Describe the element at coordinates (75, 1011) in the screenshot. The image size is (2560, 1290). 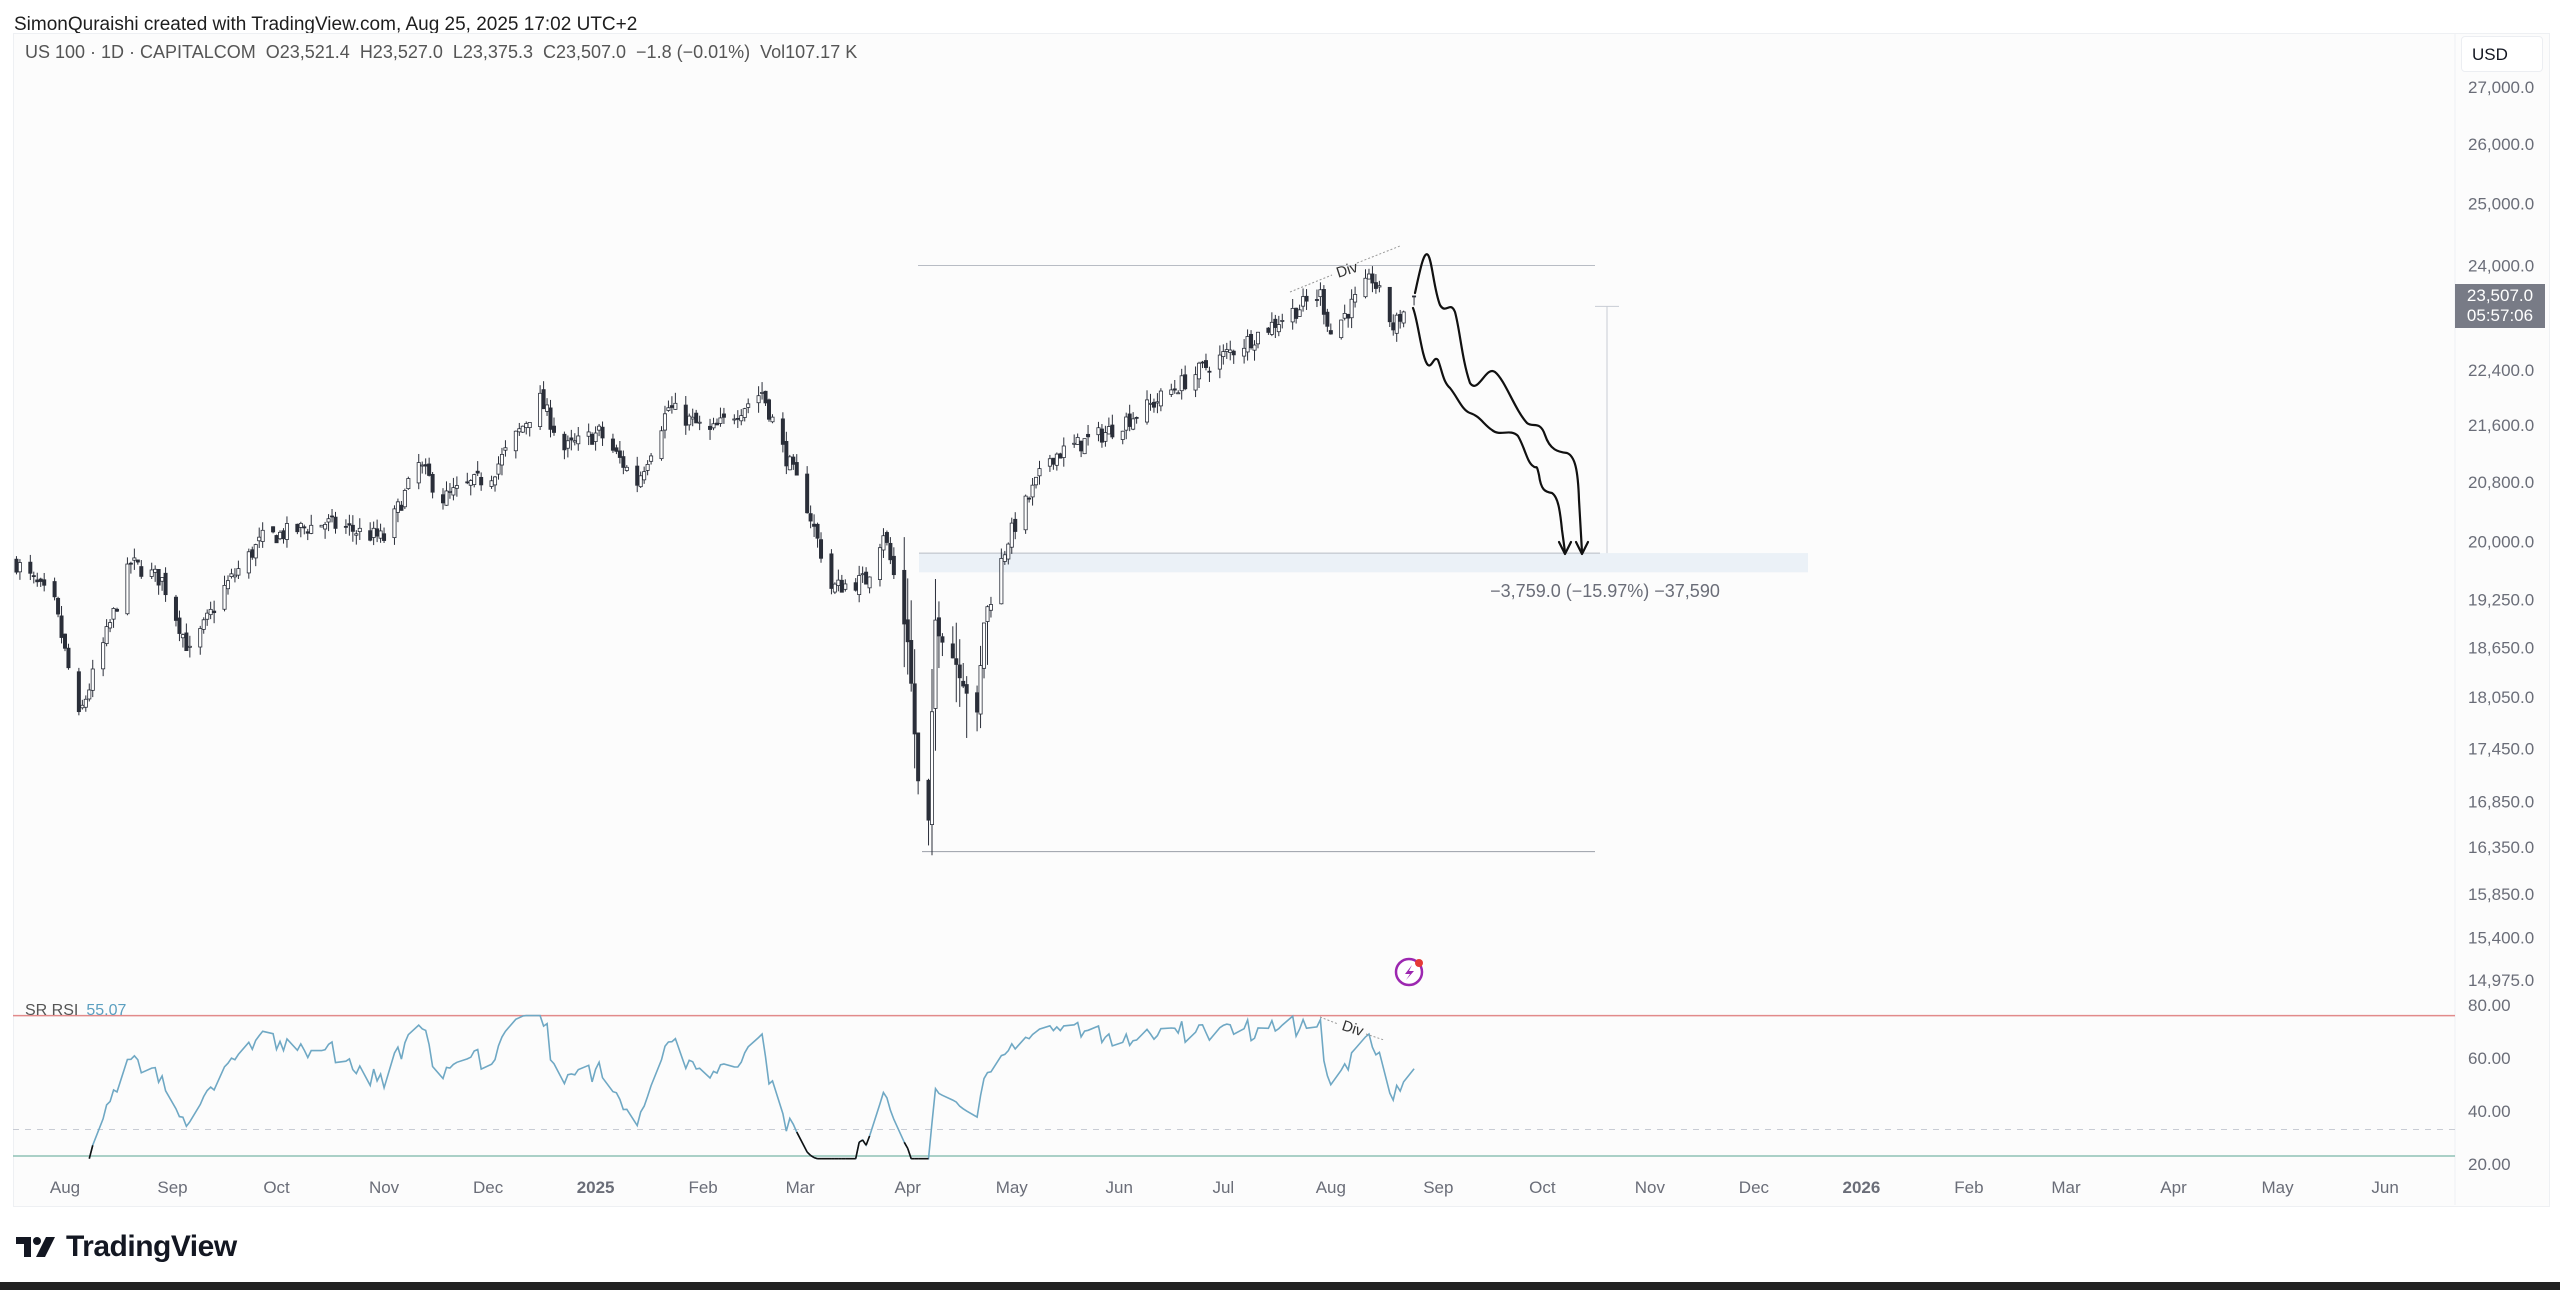
I see `rsi-legend: SR RSI 55.07` at that location.